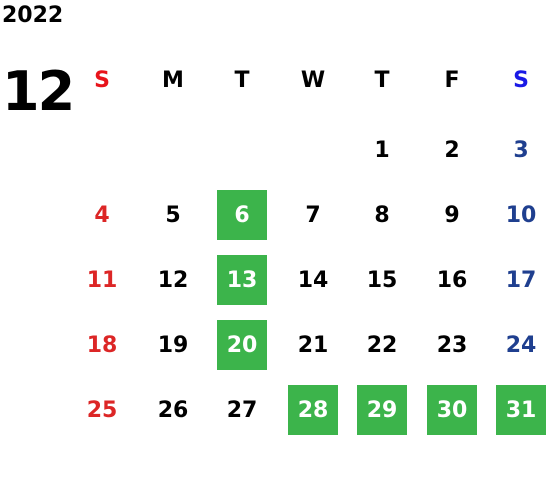 This screenshot has width=548, height=503. What do you see at coordinates (33, 15) in the screenshot?
I see `year: 2022` at bounding box center [33, 15].